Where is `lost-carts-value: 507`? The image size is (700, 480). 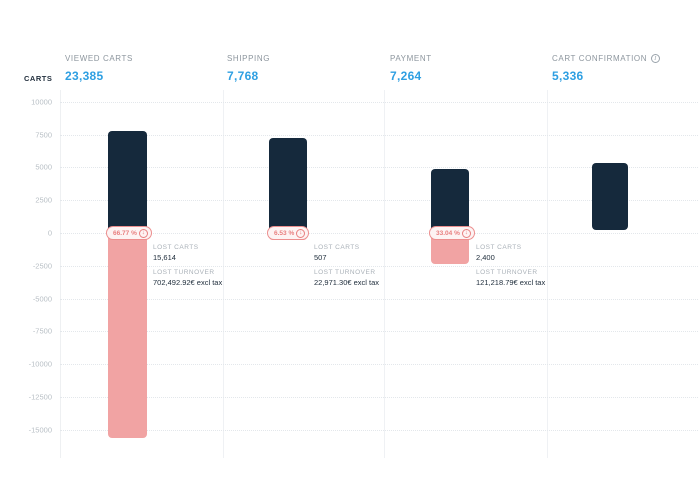
lost-carts-value: 507 is located at coordinates (320, 257).